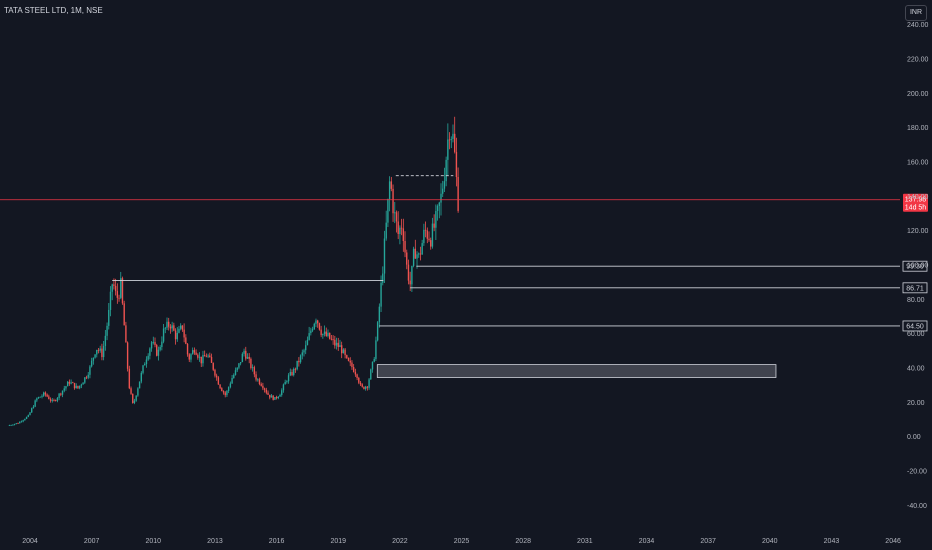 The height and width of the screenshot is (550, 932). Describe the element at coordinates (918, 128) in the screenshot. I see `y-tick-label: 180.00` at that location.